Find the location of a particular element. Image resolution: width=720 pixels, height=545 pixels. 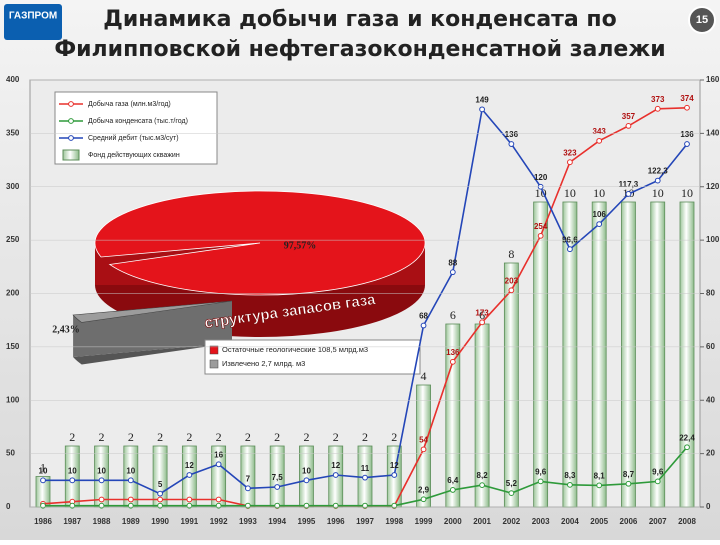

data-label: 16 is located at coordinates (218, 454).